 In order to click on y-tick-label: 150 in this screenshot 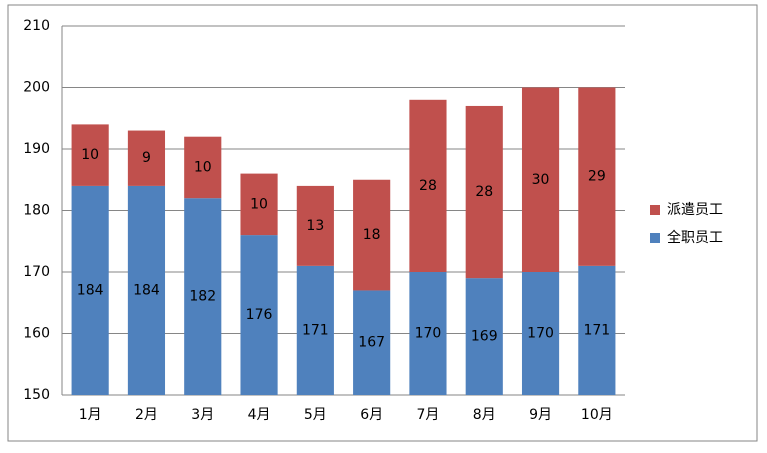, I will do `click(36, 395)`.